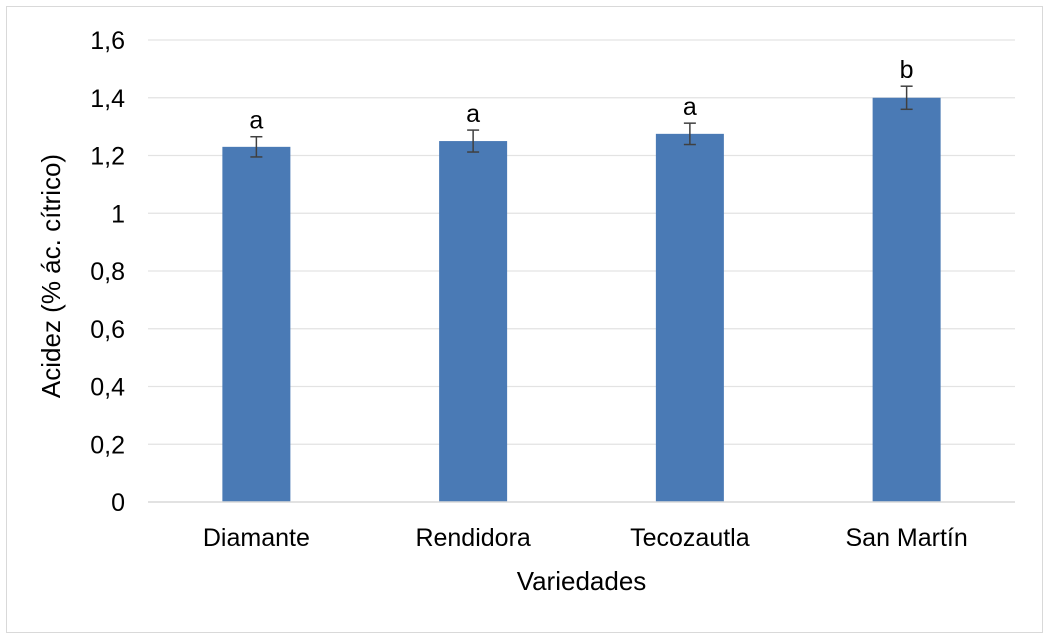  I want to click on y-axis-title: Acidez (% ác. cítrico), so click(51, 276).